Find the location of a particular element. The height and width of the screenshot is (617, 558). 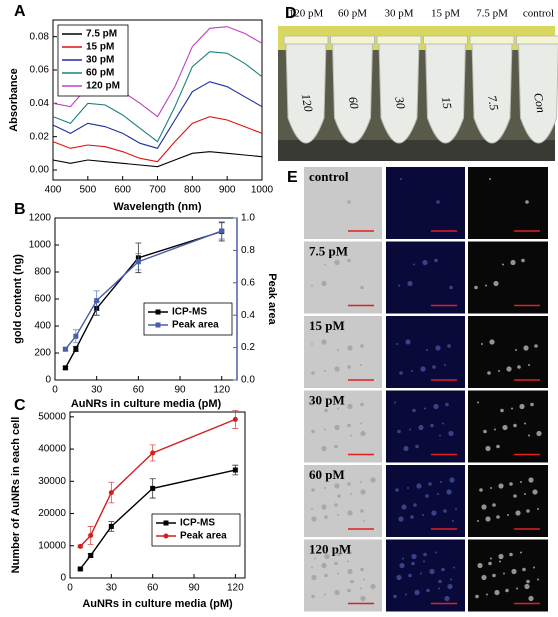

plot-frame is located at coordinates (157, 495).